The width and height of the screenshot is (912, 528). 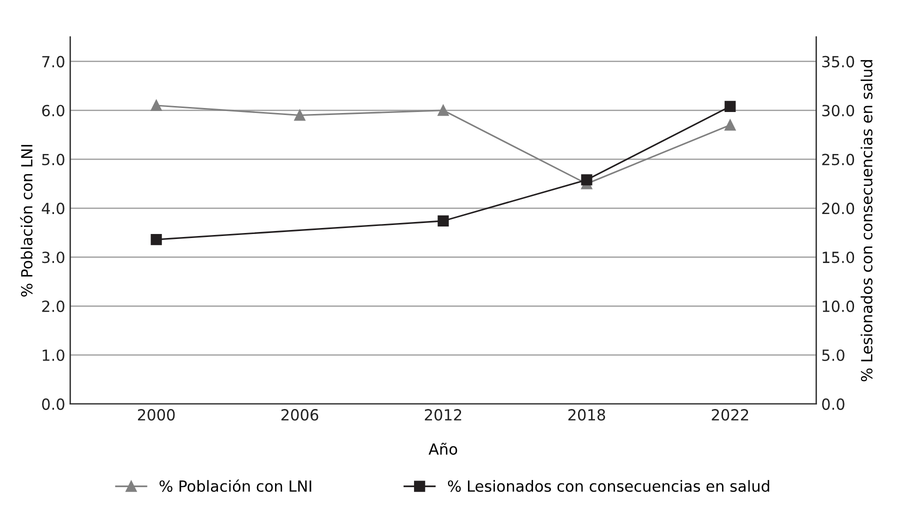 I want to click on y2-tick-label: 10.0, so click(x=838, y=306).